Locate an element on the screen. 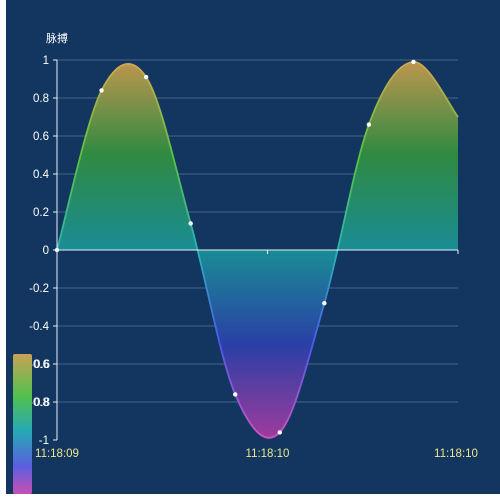 Image resolution: width=500 pixels, height=500 pixels. y-axis-ticks: 1 0.8 0.6 0.4 0.2 0 -0.2 -0.4 -0.6 -0.8 -1 is located at coordinates (43, 251).